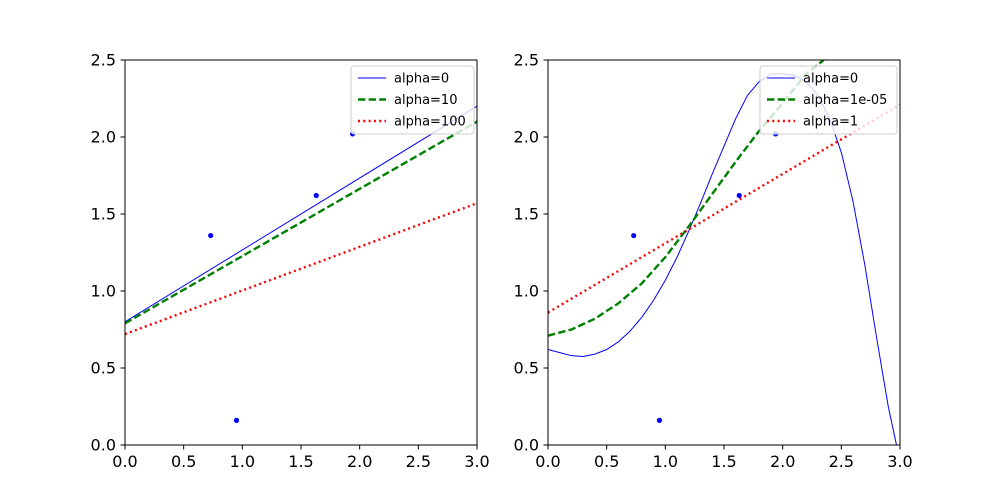  I want to click on legend-label: alpha=100, so click(430, 122).